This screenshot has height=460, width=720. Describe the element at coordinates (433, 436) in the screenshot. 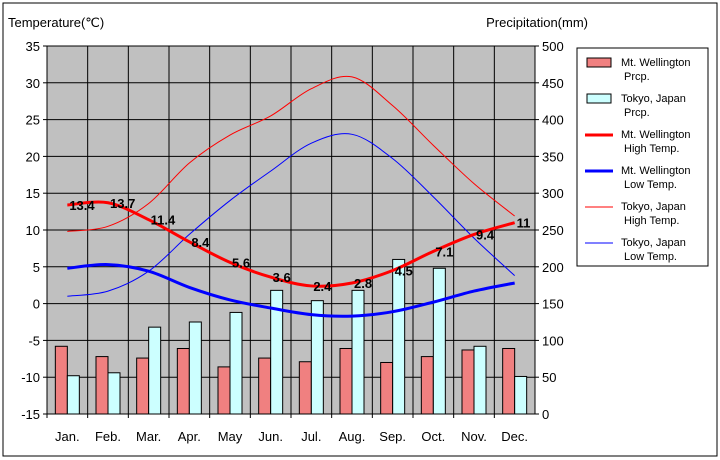

I see `month-label: Oct.` at that location.